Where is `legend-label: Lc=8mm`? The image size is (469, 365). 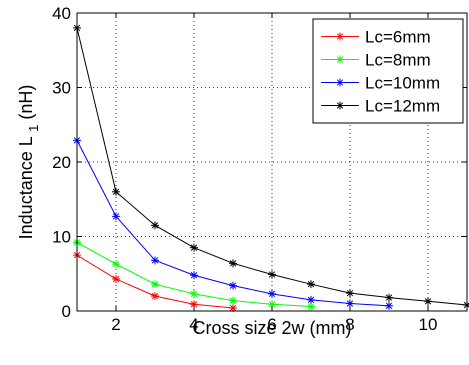 legend-label: Lc=8mm is located at coordinates (398, 60).